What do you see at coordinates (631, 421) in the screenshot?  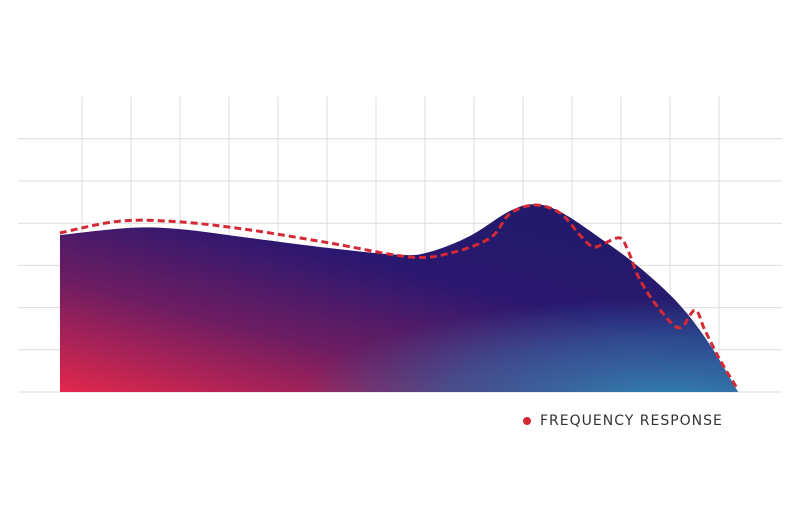 I see `legend-label: FREQUENCY RESPONSE` at bounding box center [631, 421].